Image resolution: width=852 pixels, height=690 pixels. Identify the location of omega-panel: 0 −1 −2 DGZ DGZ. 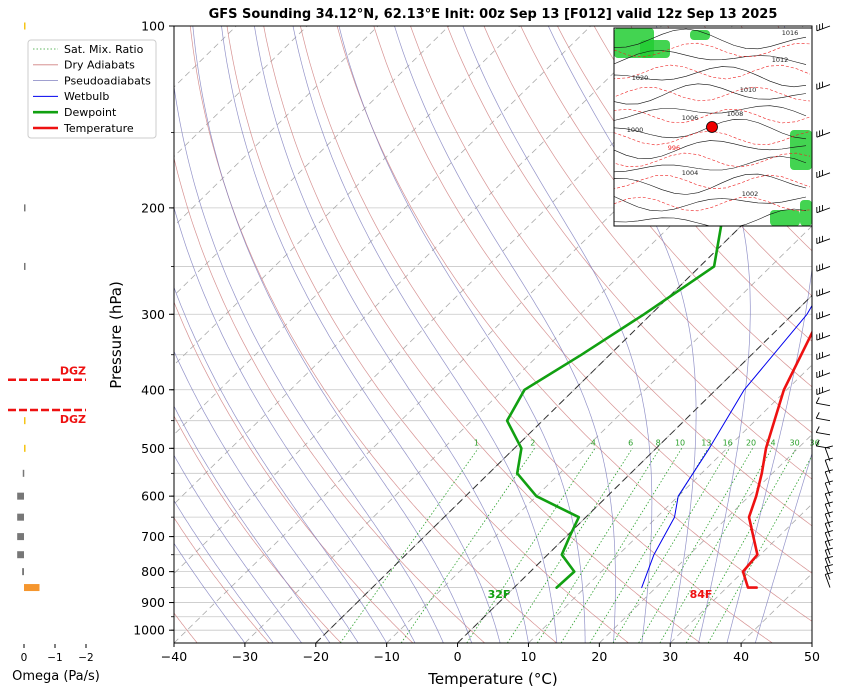
(51, 343).